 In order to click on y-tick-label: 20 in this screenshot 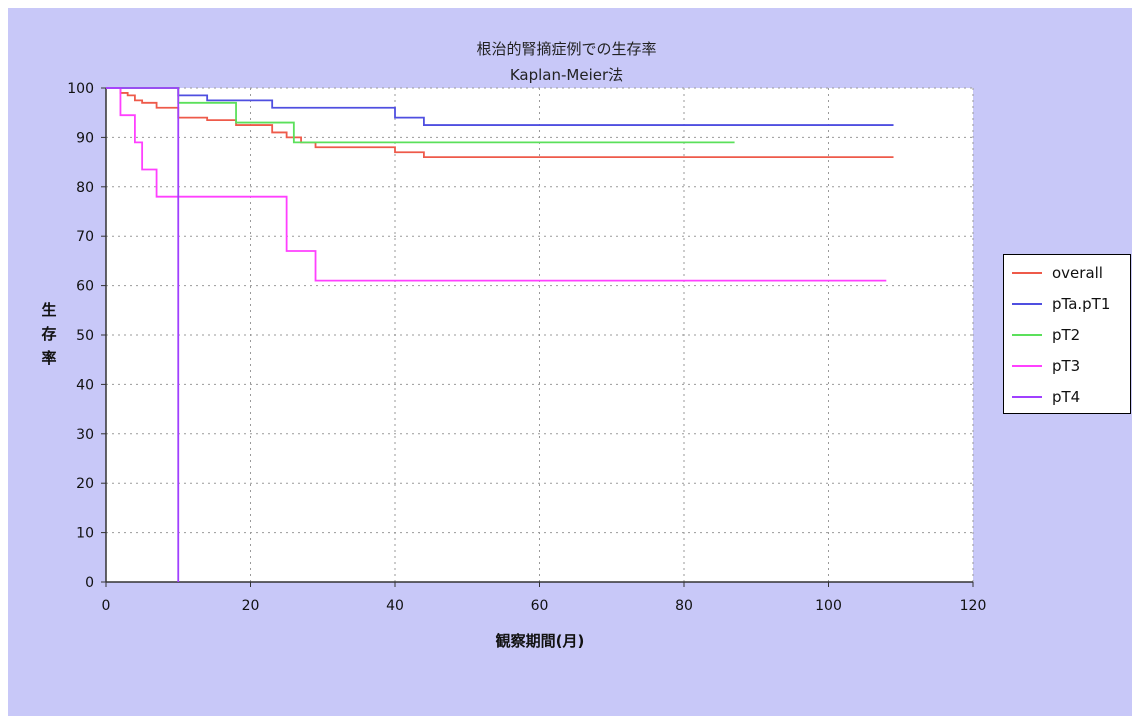, I will do `click(85, 484)`.